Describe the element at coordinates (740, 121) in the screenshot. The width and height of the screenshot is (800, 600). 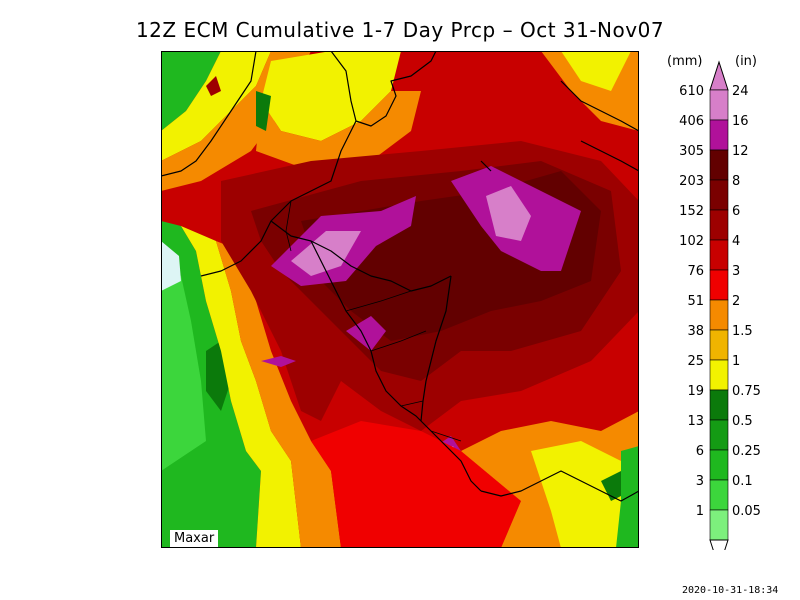
I see `legend-in-label: 16` at that location.